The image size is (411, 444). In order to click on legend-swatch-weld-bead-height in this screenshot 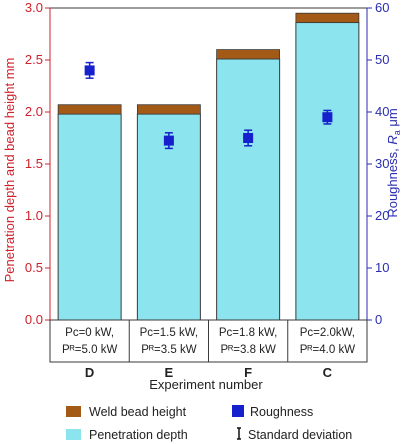, I will do `click(73, 411)`.